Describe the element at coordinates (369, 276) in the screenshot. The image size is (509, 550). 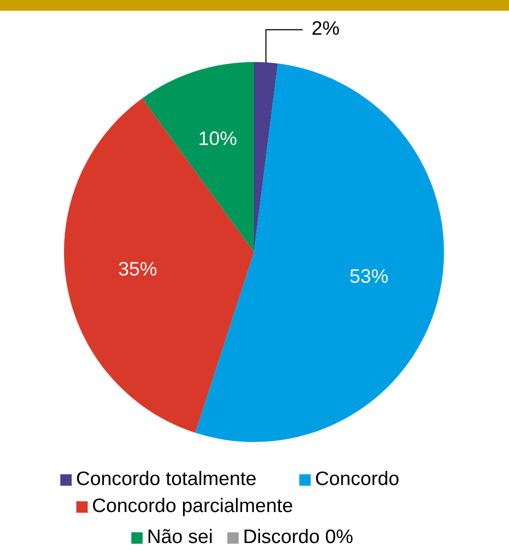
I see `data-label: 53%` at that location.